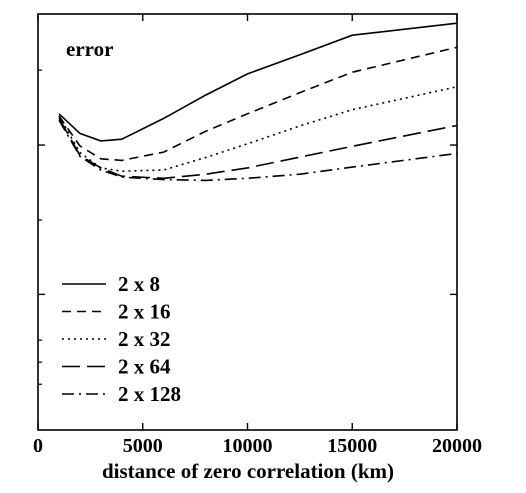 Image resolution: width=526 pixels, height=493 pixels. What do you see at coordinates (38, 446) in the screenshot?
I see `x-tick-label: 0` at bounding box center [38, 446].